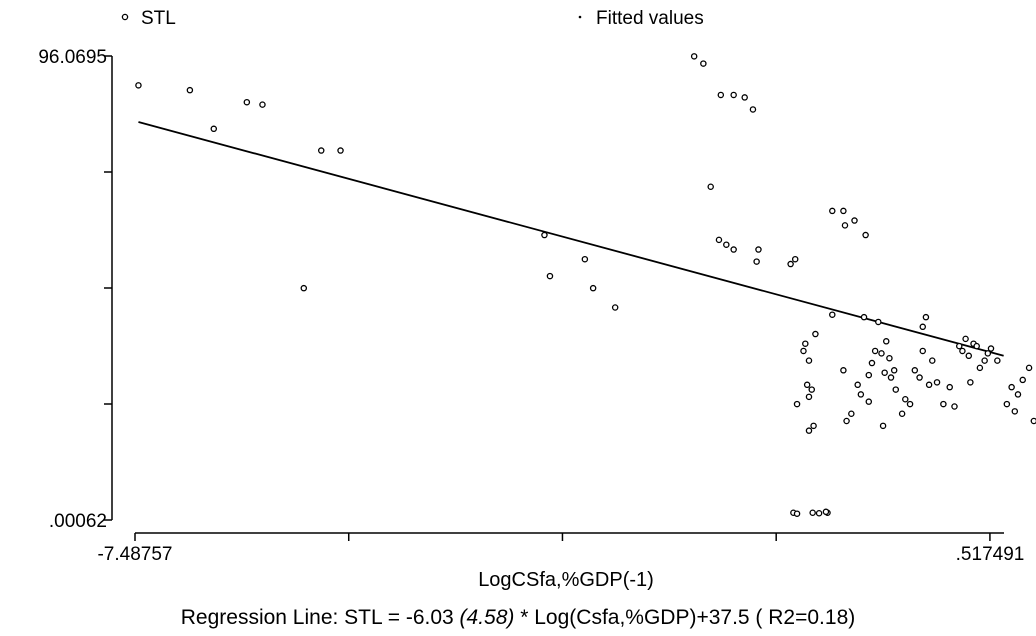 The image size is (1036, 636). What do you see at coordinates (108, 288) in the screenshot?
I see `y-axis-ticks` at bounding box center [108, 288].